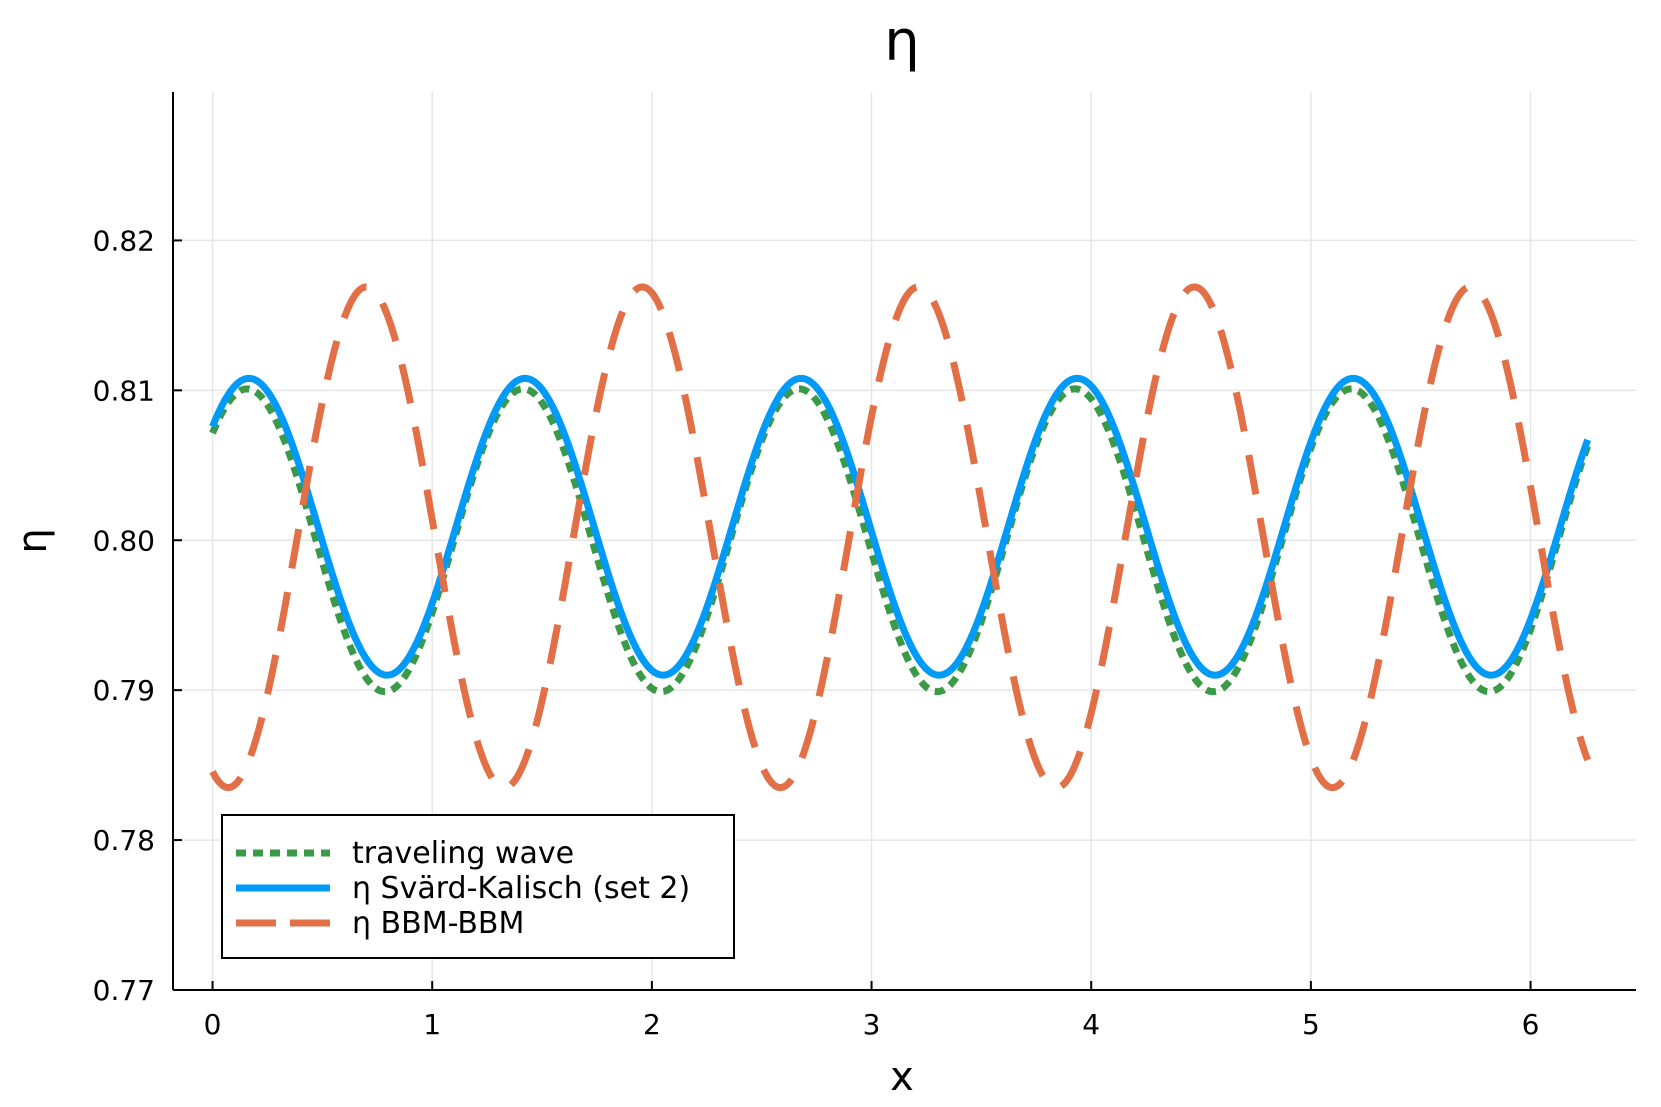 This screenshot has width=1661, height=1107. What do you see at coordinates (521, 888) in the screenshot?
I see `legend-label: η Svärd-Kalisch (set 2)` at bounding box center [521, 888].